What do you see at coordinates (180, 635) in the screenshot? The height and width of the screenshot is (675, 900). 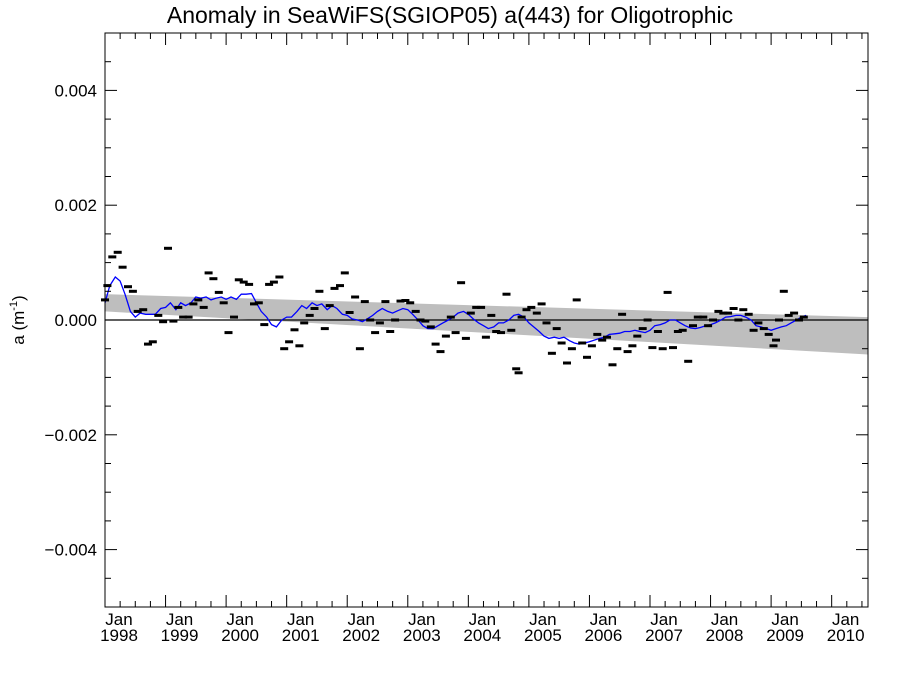 I see `x-tick-label-year: 1999` at bounding box center [180, 635].